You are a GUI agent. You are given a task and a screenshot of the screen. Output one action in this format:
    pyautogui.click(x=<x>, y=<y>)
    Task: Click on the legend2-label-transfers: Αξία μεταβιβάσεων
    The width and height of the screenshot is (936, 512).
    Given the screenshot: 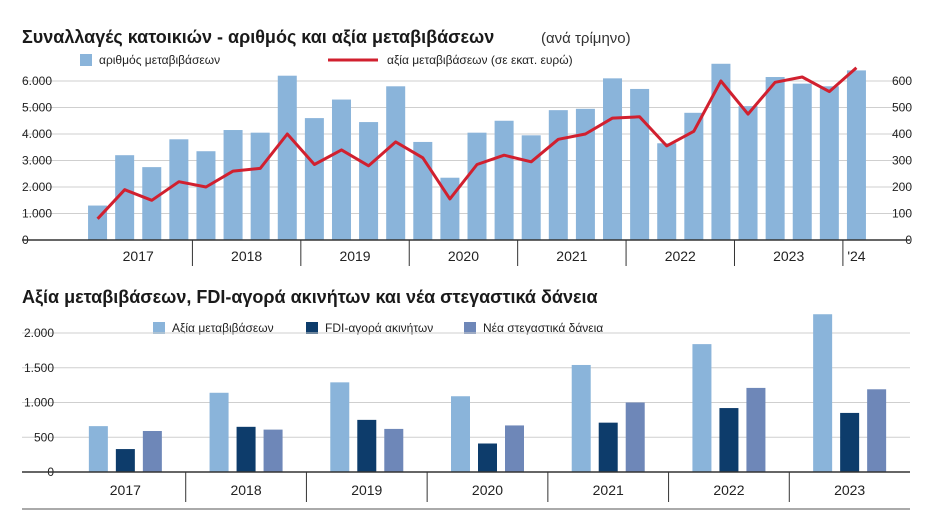 What is the action you would take?
    pyautogui.click(x=223, y=328)
    